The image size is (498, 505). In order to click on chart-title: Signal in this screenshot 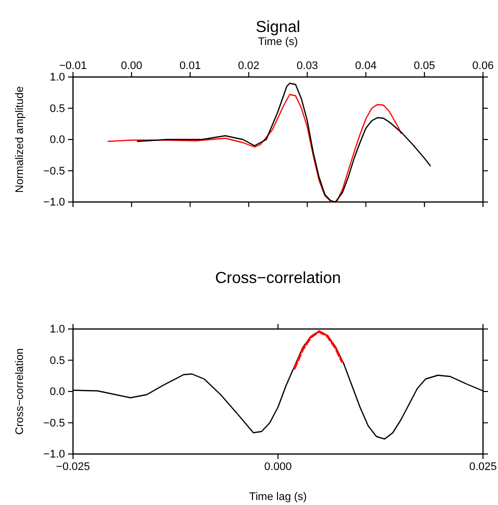, I will do `click(278, 27)`.